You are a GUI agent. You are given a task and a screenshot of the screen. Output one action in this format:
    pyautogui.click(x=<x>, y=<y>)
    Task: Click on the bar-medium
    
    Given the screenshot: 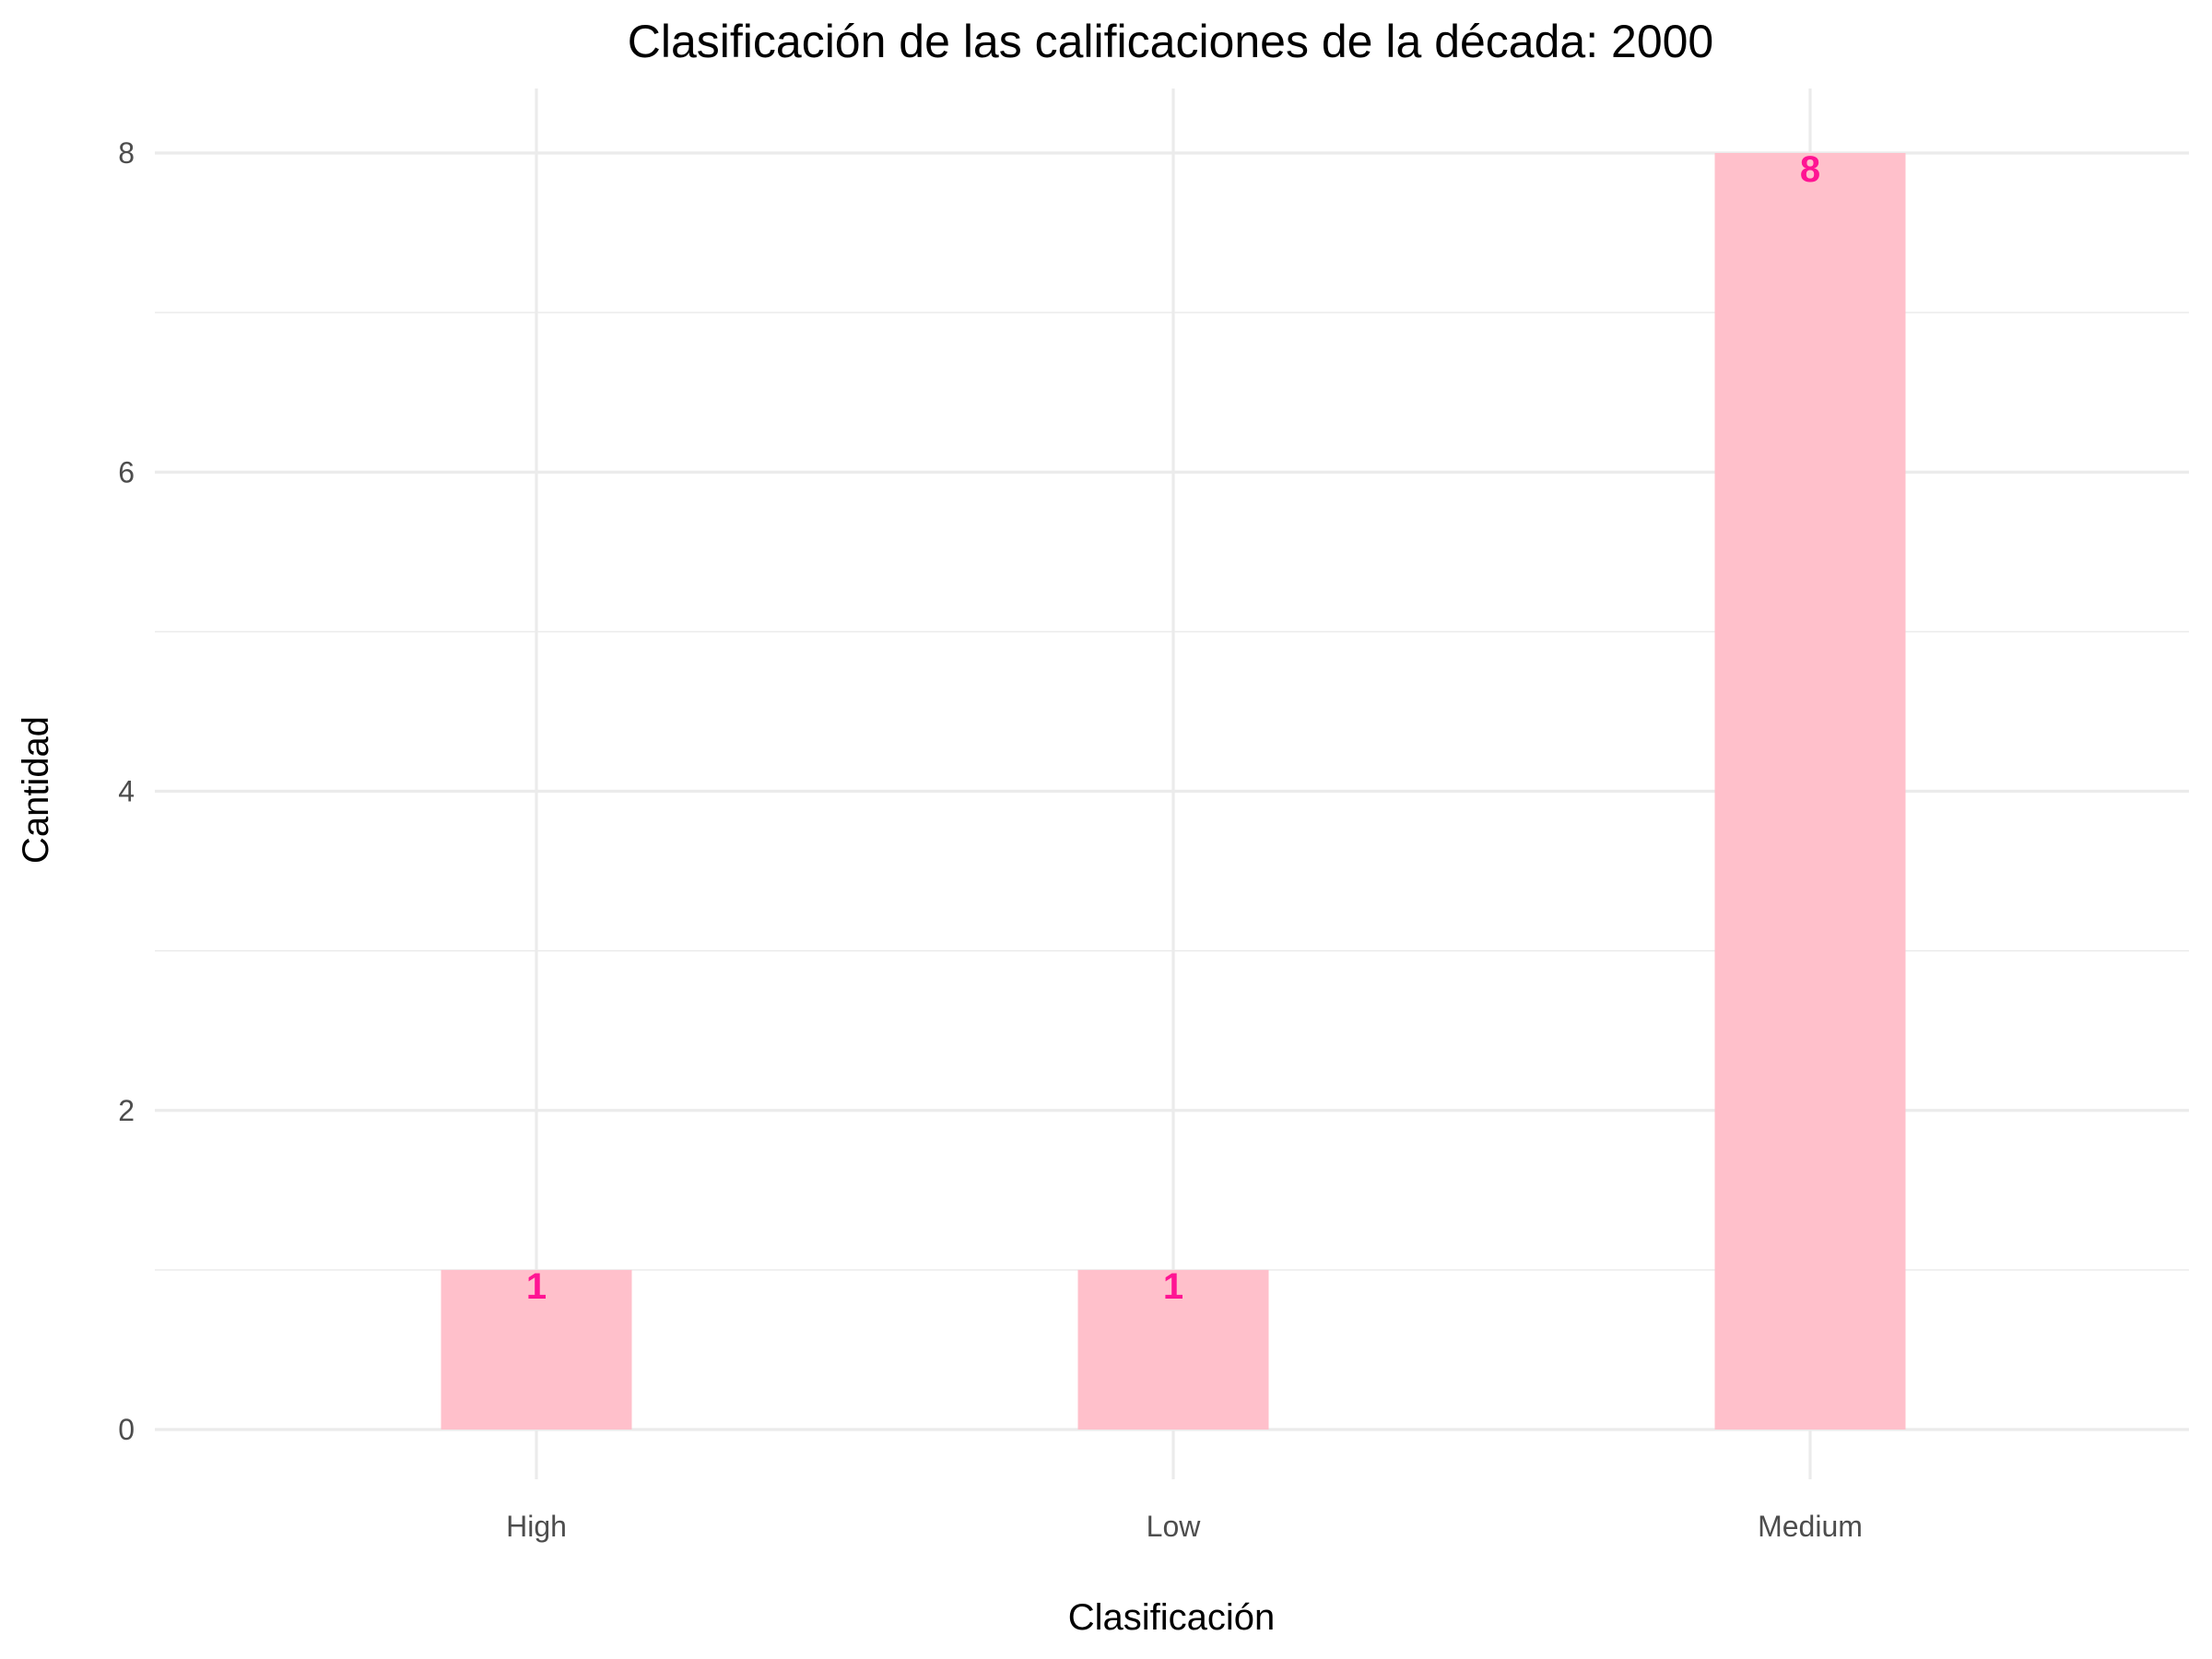 What is the action you would take?
    pyautogui.click(x=1810, y=791)
    